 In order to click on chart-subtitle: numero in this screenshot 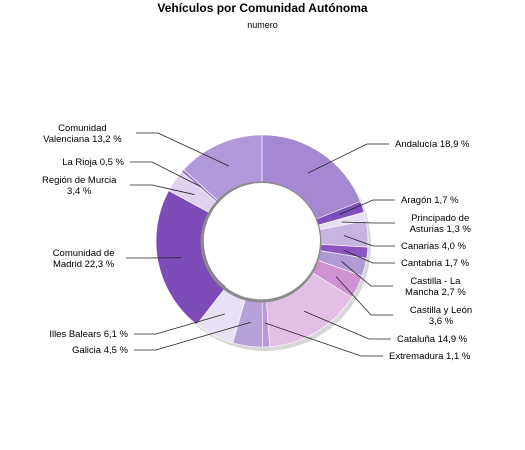, I will do `click(262, 25)`.